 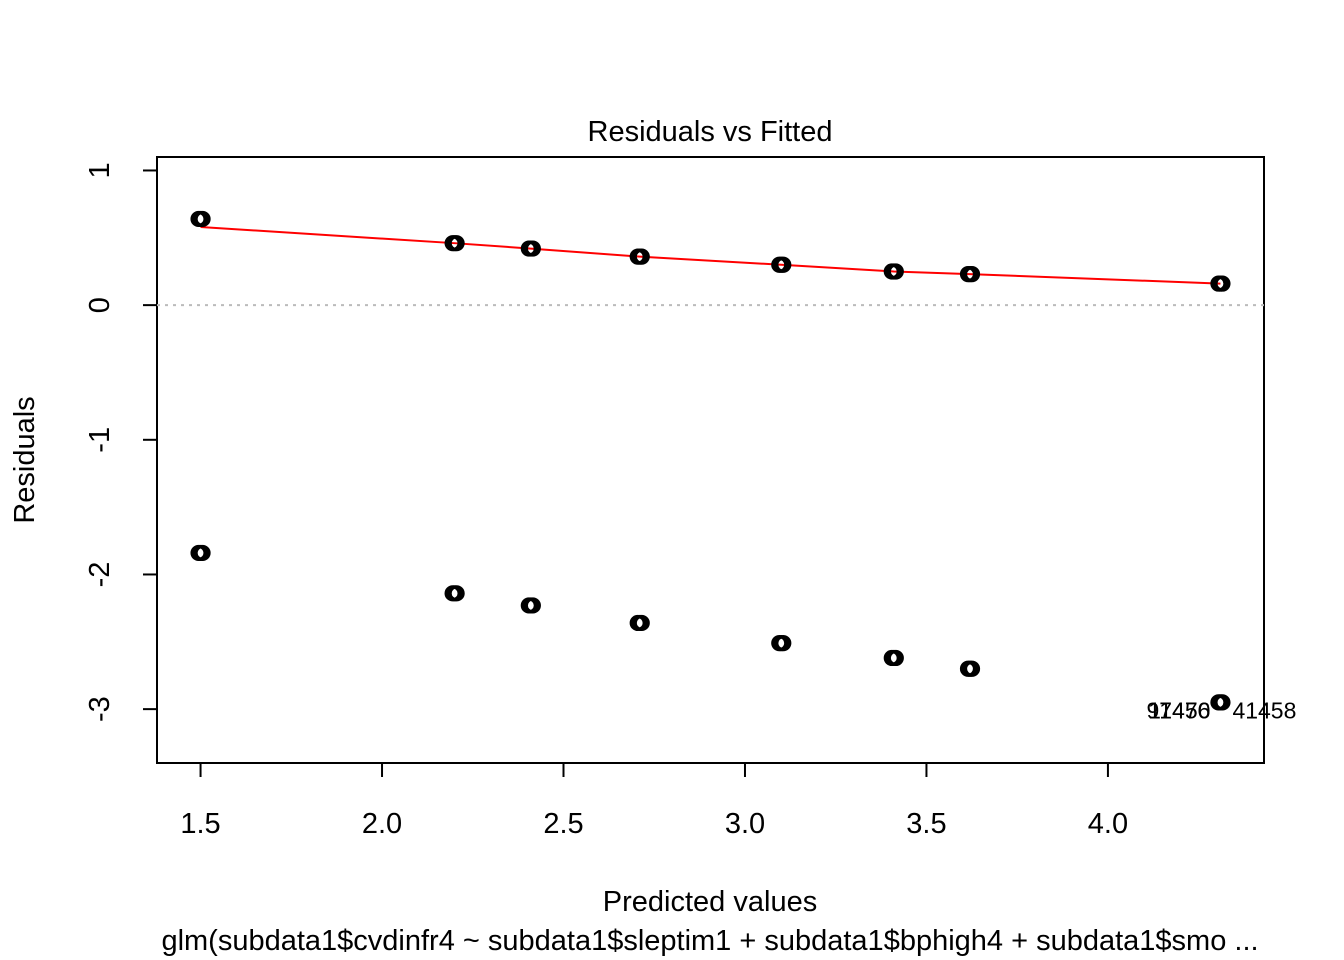 I want to click on point-annotation-label: 41458, so click(x=1264, y=710).